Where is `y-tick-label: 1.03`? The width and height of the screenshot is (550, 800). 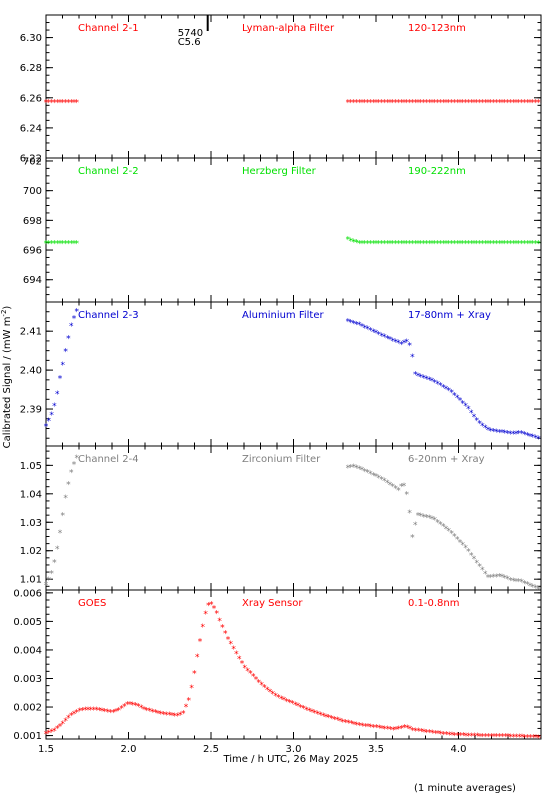 y-tick-label: 1.03 is located at coordinates (31, 523).